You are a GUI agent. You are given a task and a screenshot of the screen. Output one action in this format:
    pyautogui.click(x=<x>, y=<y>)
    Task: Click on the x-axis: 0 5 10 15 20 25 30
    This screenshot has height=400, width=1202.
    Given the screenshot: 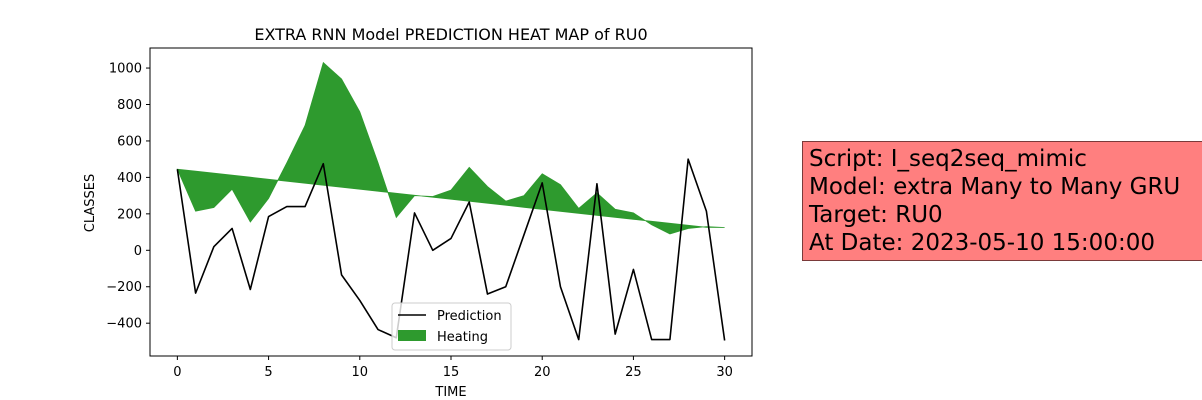 What is the action you would take?
    pyautogui.click(x=453, y=368)
    